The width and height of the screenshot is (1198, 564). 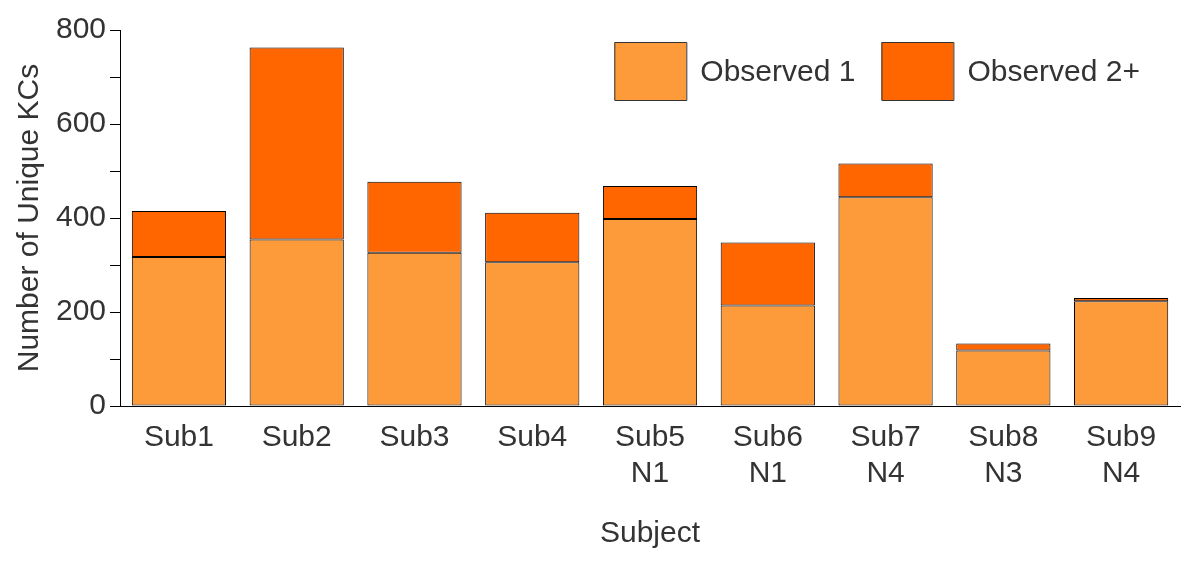 I want to click on y-tick-label: 800, so click(x=81, y=28).